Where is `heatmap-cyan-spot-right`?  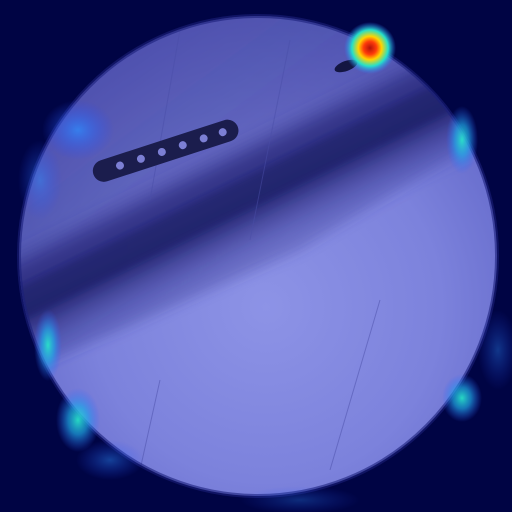 heatmap-cyan-spot-right is located at coordinates (462, 140).